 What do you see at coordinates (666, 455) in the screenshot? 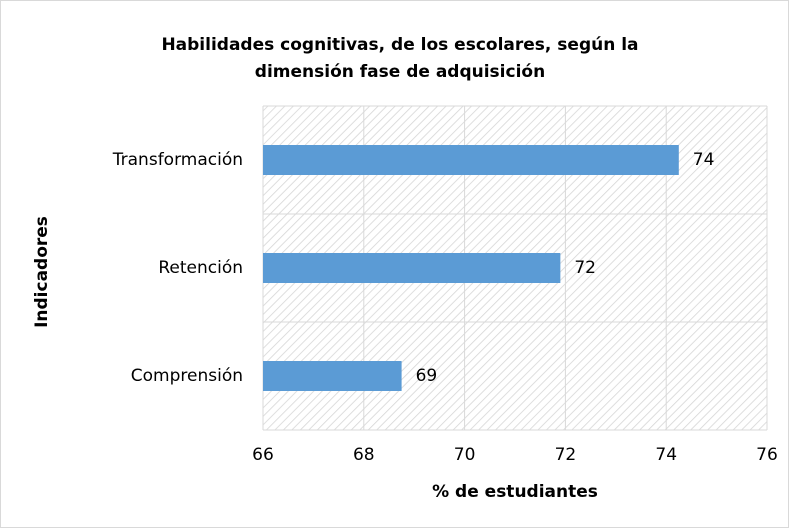
I see `x-tick-label: 74` at bounding box center [666, 455].